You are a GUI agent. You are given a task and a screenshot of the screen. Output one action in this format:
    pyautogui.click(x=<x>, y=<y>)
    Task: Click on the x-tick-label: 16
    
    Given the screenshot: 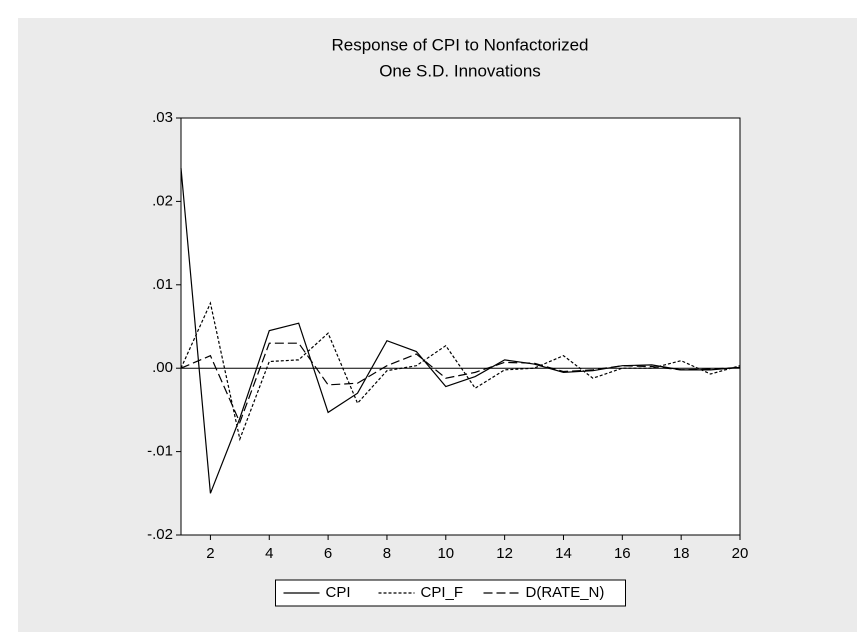 What is the action you would take?
    pyautogui.click(x=622, y=553)
    